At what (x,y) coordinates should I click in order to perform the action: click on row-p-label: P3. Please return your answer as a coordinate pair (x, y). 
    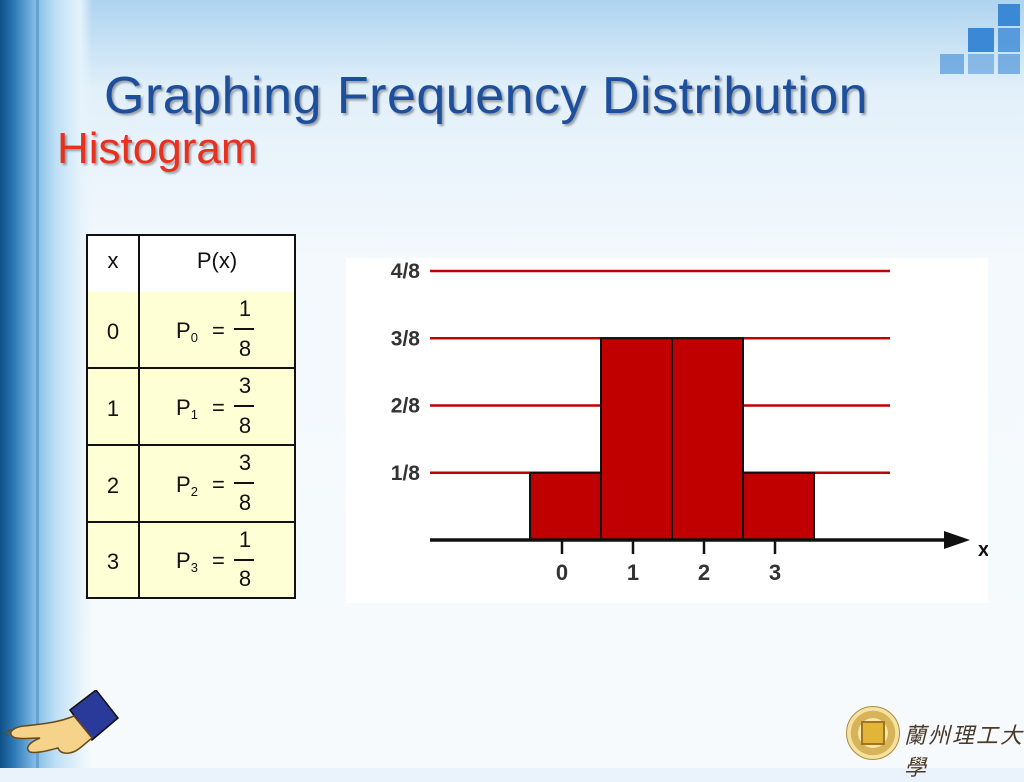
    Looking at the image, I should click on (187, 561).